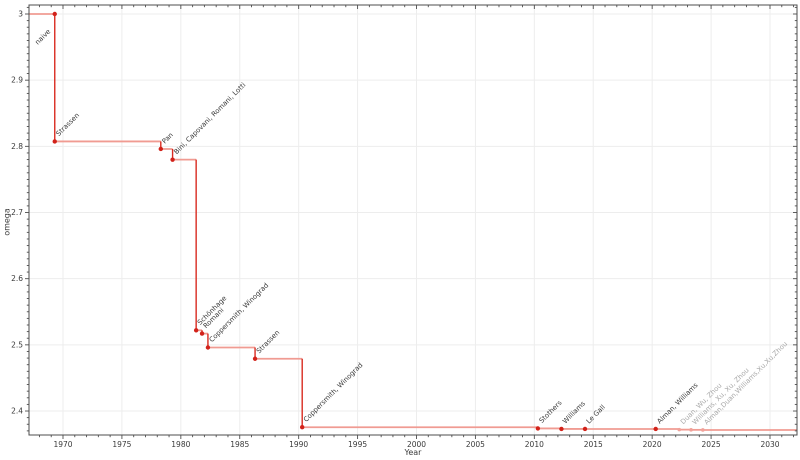 The width and height of the screenshot is (800, 460). What do you see at coordinates (180, 444) in the screenshot?
I see `x-tick-label: 1980` at bounding box center [180, 444].